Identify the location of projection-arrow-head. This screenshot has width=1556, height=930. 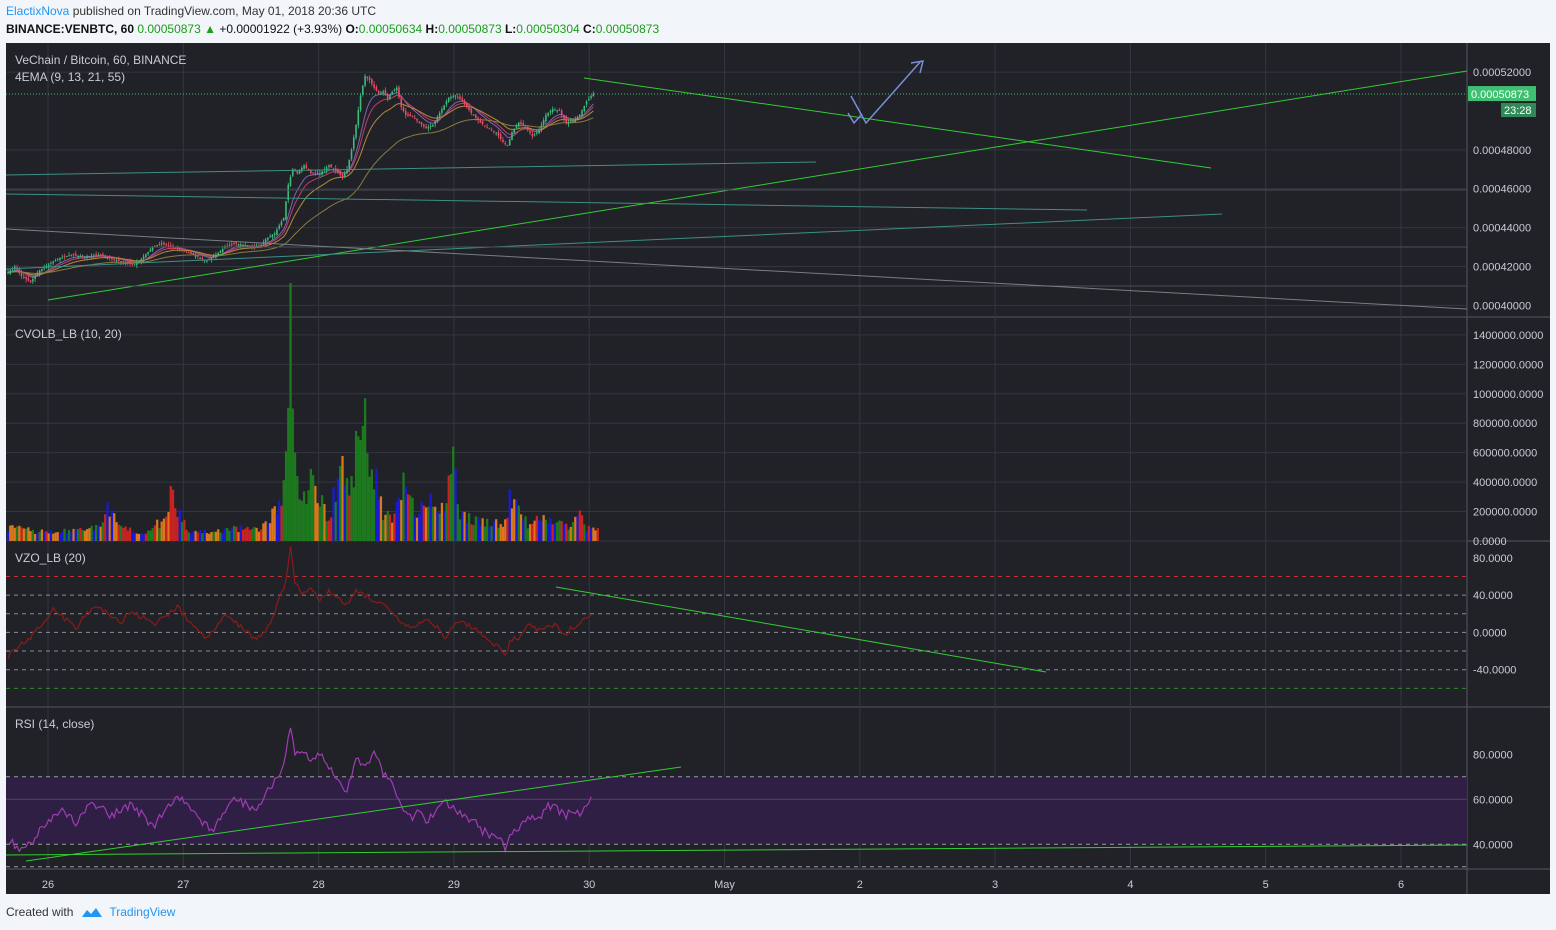
(917, 67).